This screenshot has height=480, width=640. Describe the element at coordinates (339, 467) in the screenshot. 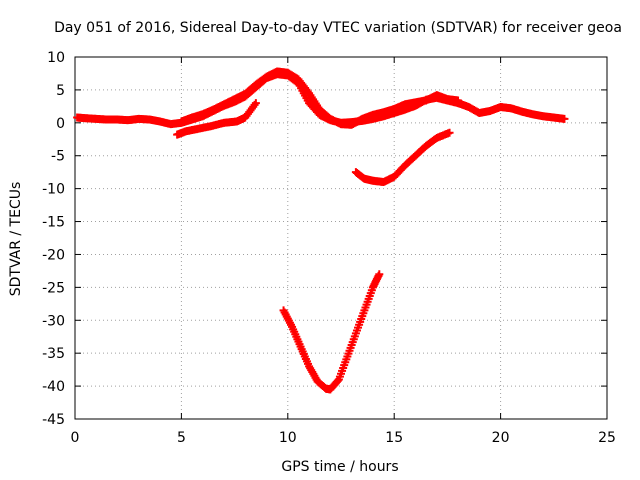

I see `x-axis-label: GPS time / hours` at that location.